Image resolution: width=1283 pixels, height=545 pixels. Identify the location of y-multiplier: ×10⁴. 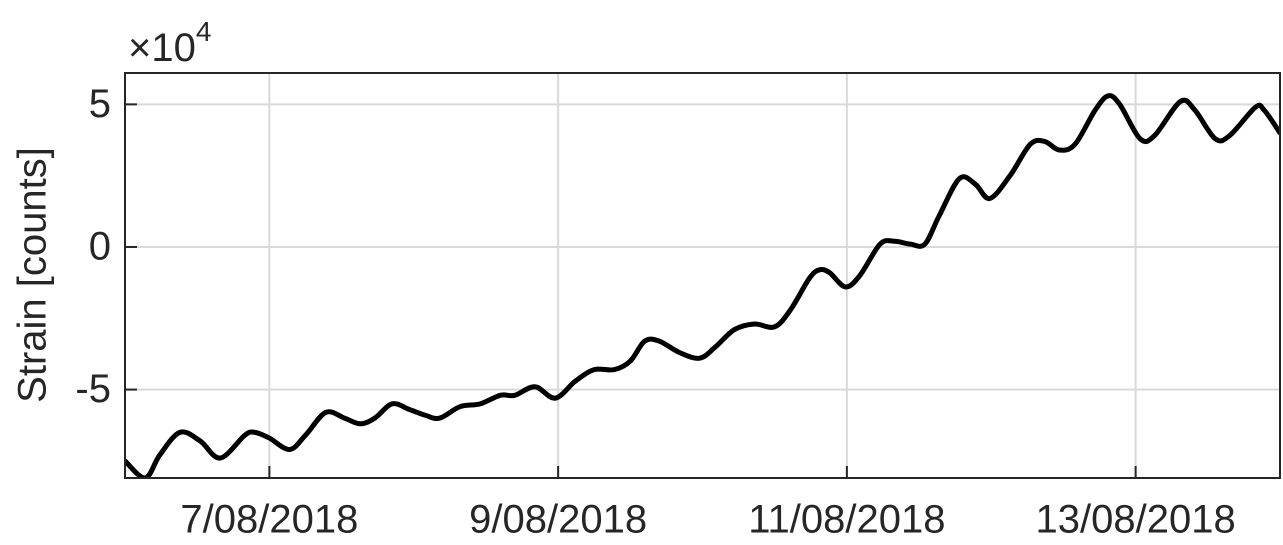
(169, 42).